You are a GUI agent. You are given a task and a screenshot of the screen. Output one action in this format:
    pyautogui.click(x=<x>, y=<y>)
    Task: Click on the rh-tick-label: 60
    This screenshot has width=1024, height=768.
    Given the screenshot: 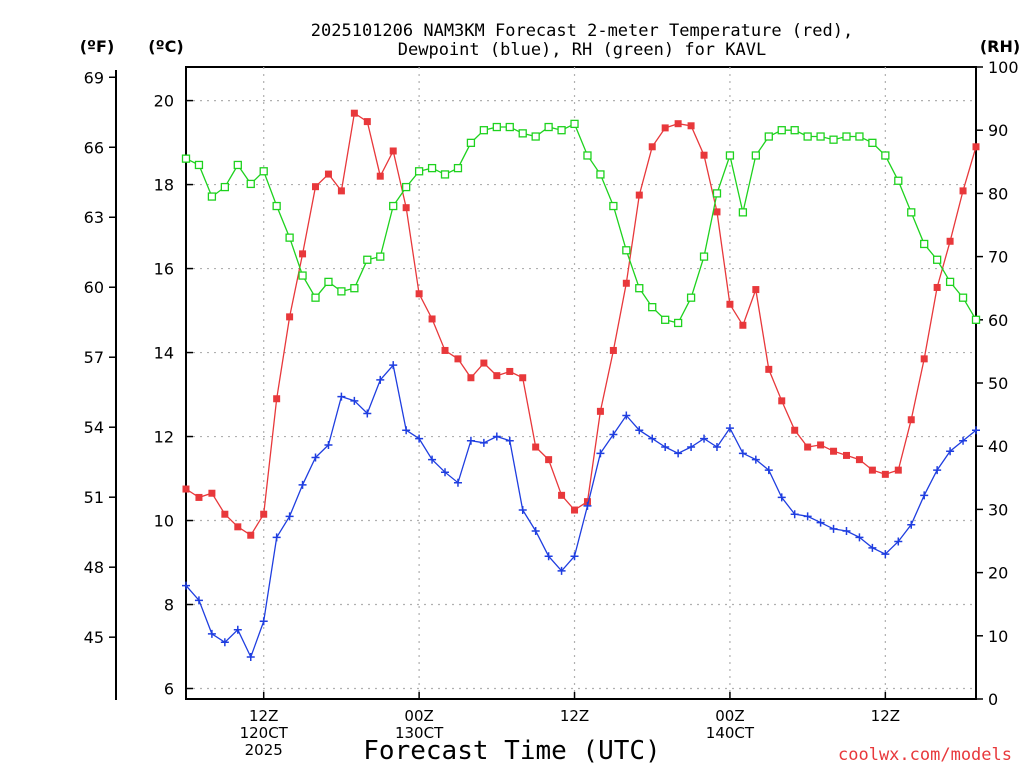 What is the action you would take?
    pyautogui.click(x=998, y=320)
    